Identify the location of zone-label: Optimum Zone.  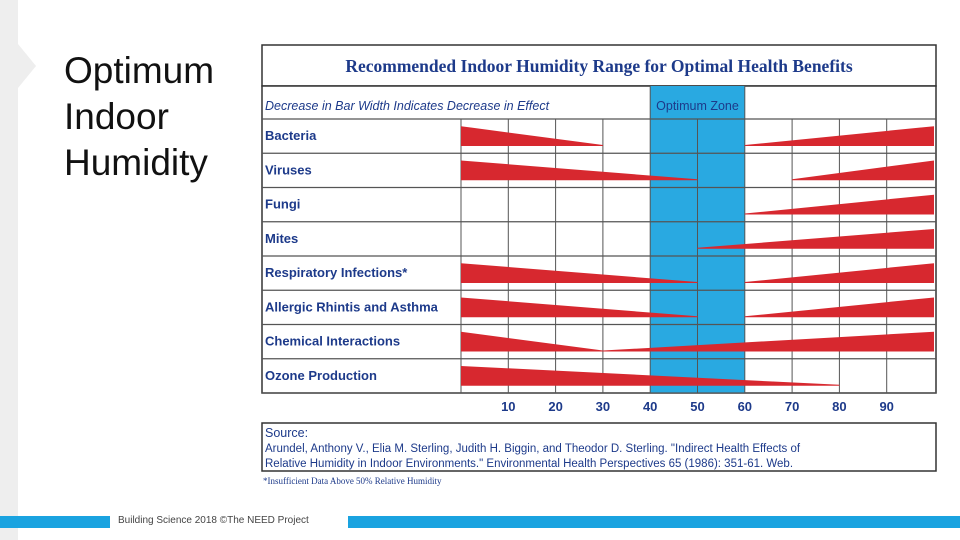
(697, 106).